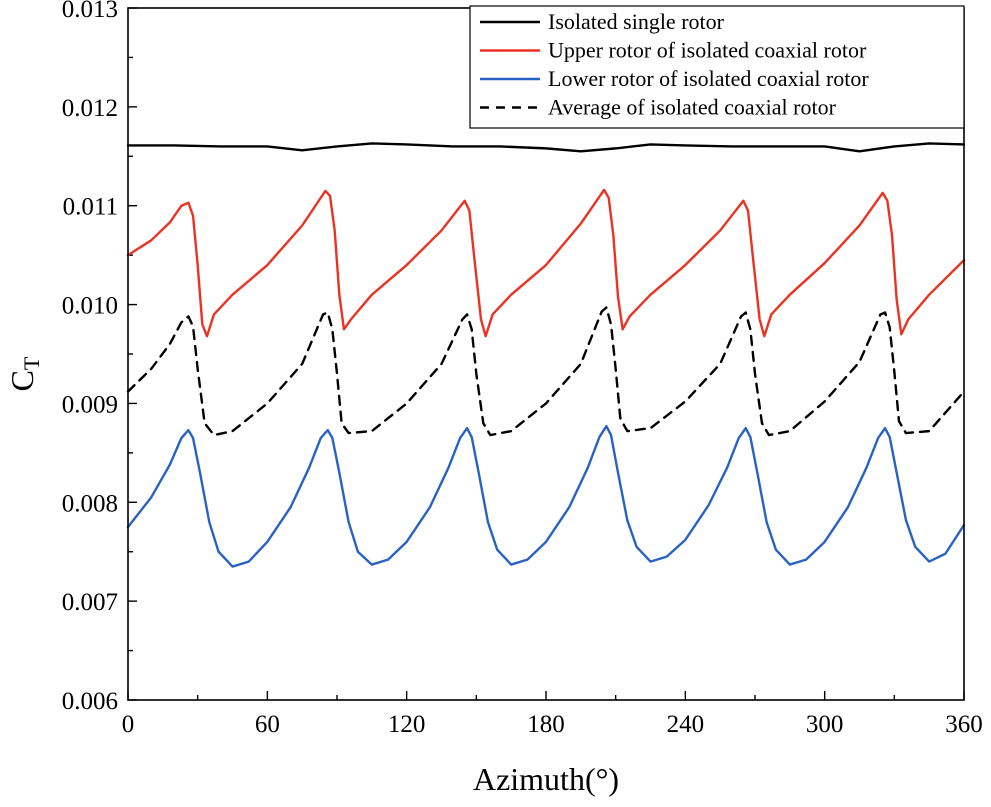  I want to click on x-axis-title: Azimuth(°), so click(546, 779).